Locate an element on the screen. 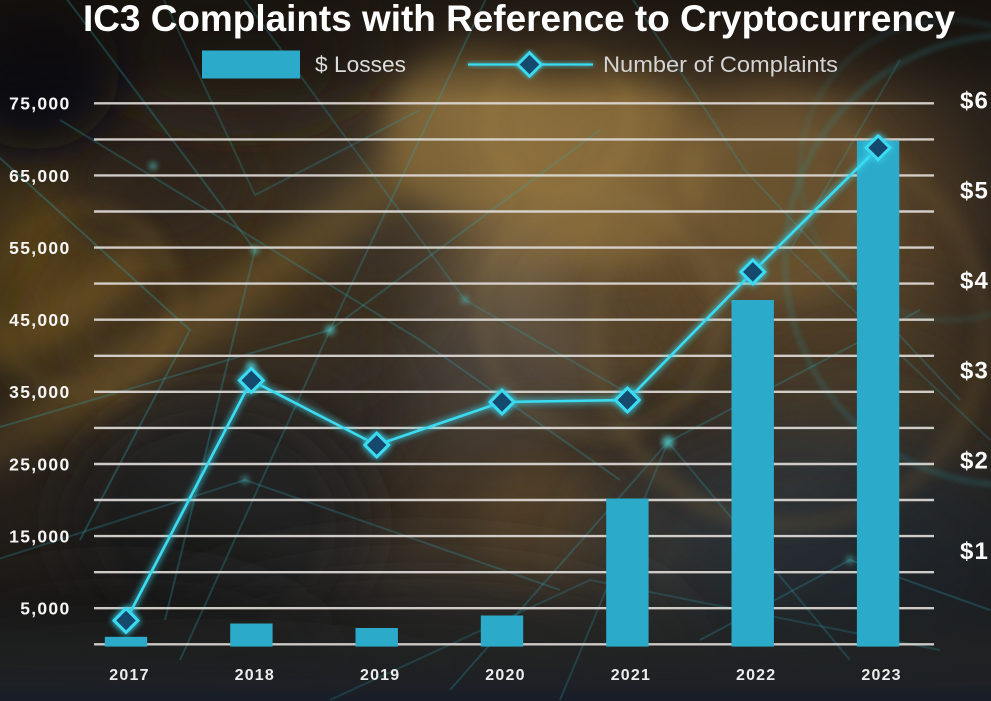 This screenshot has width=991, height=701. svg-text: 2019 is located at coordinates (380, 675).